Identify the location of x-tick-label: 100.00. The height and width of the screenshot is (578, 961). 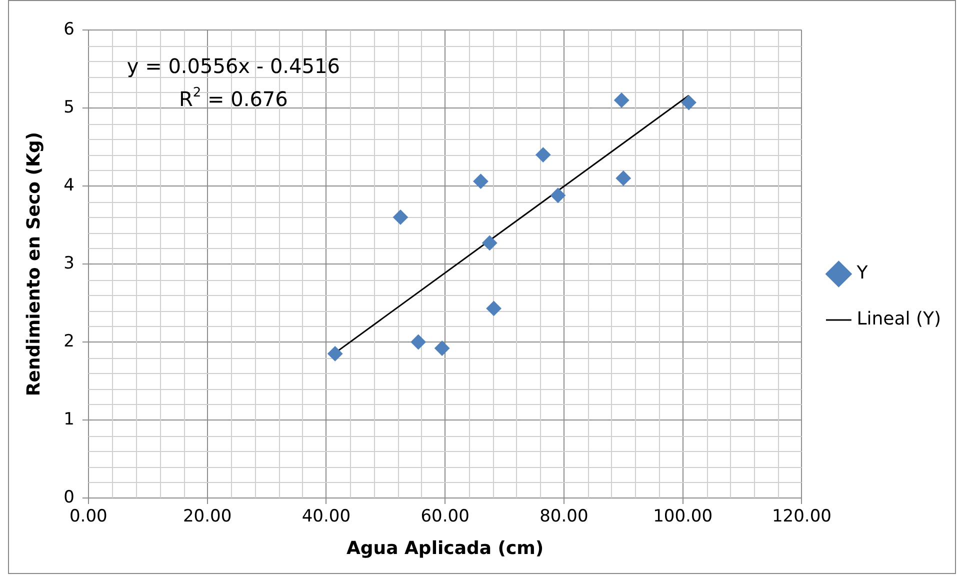
(683, 516).